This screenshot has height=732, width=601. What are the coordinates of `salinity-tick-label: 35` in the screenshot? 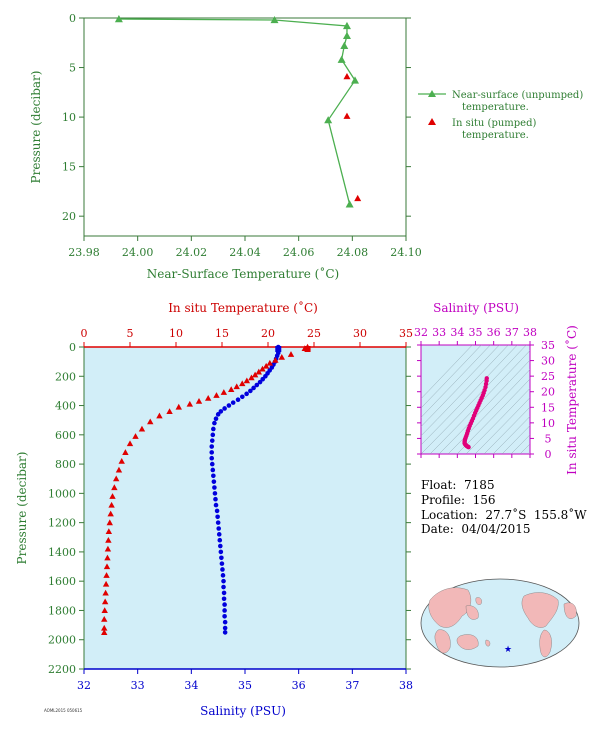 It's located at (245, 685).